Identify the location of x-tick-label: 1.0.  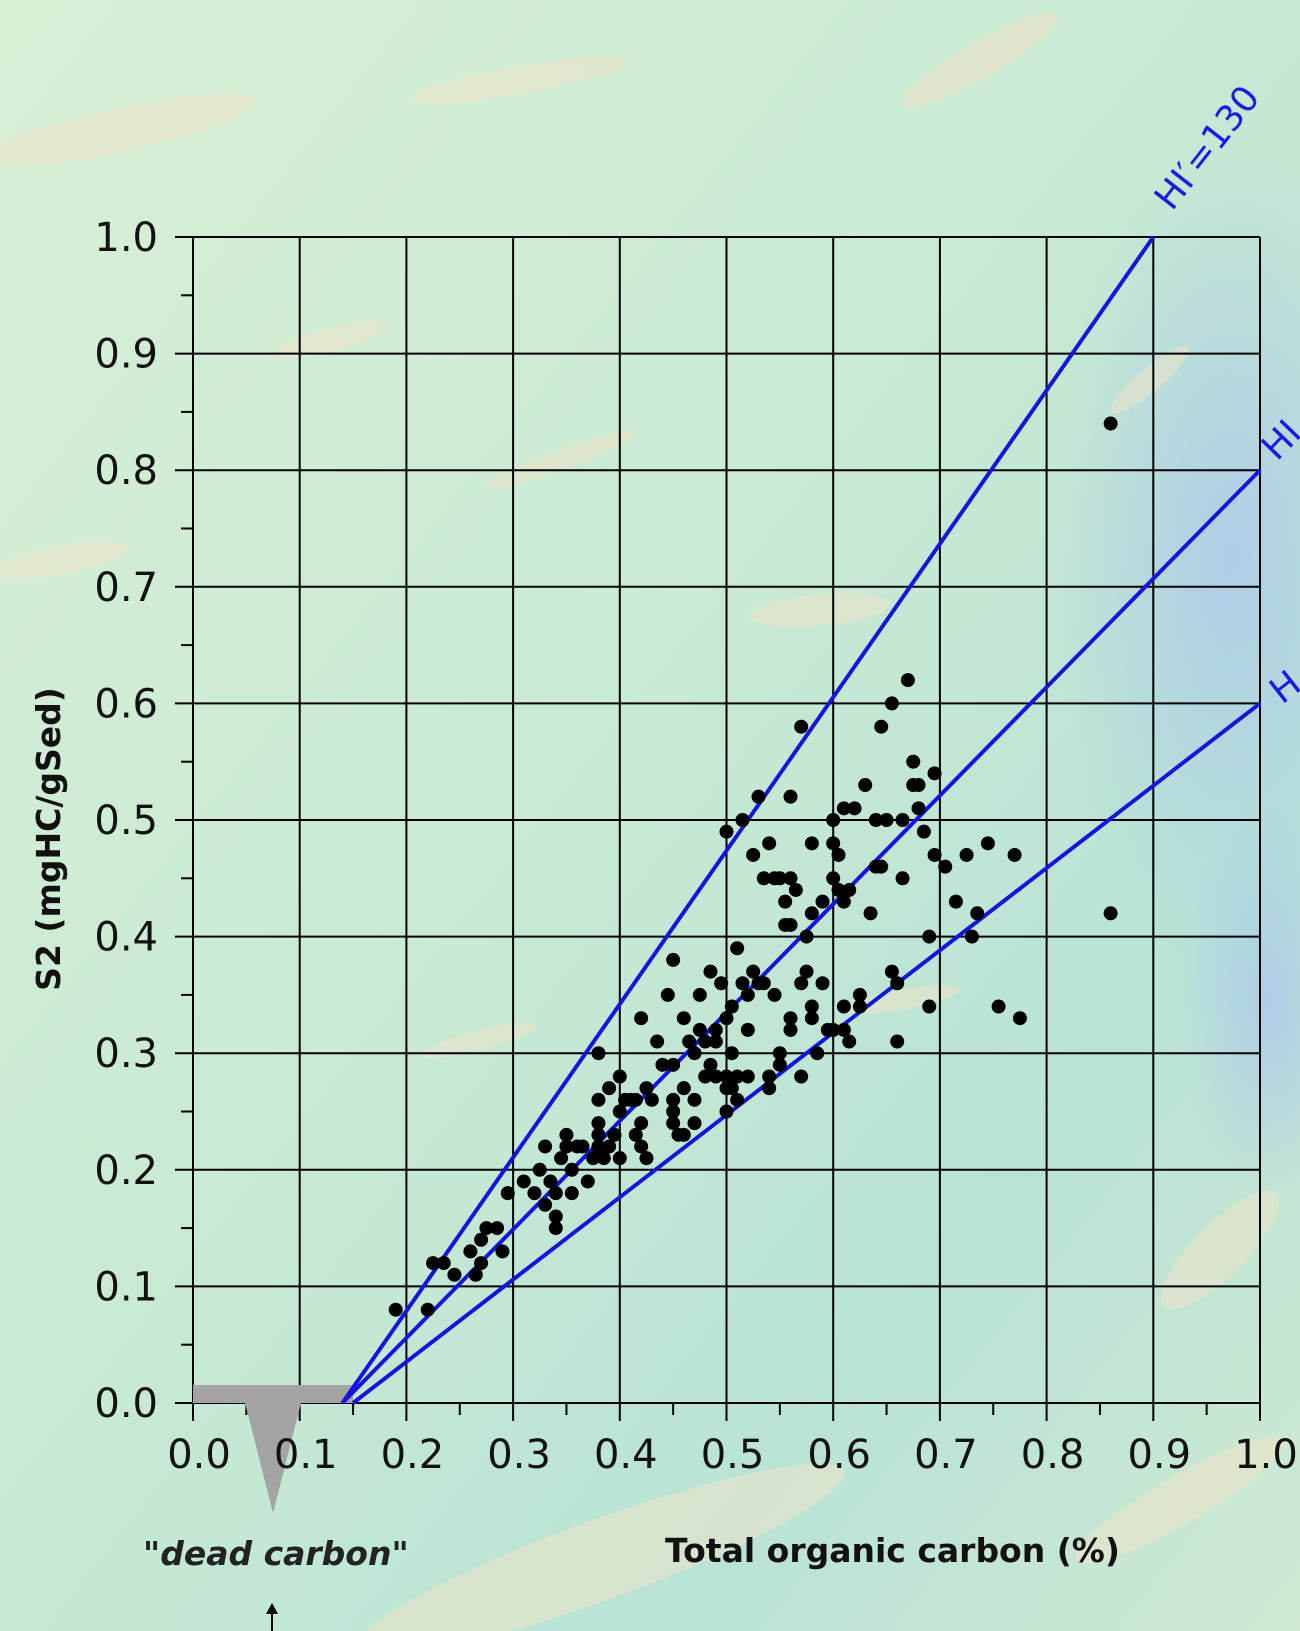
(1266, 1455).